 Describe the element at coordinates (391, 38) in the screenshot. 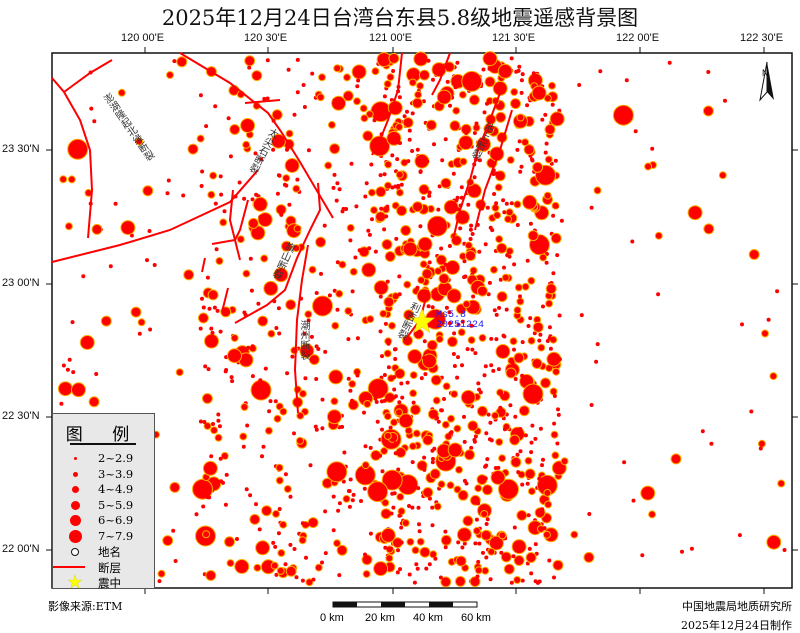

I see `x-tick-label: 121 00'E` at that location.